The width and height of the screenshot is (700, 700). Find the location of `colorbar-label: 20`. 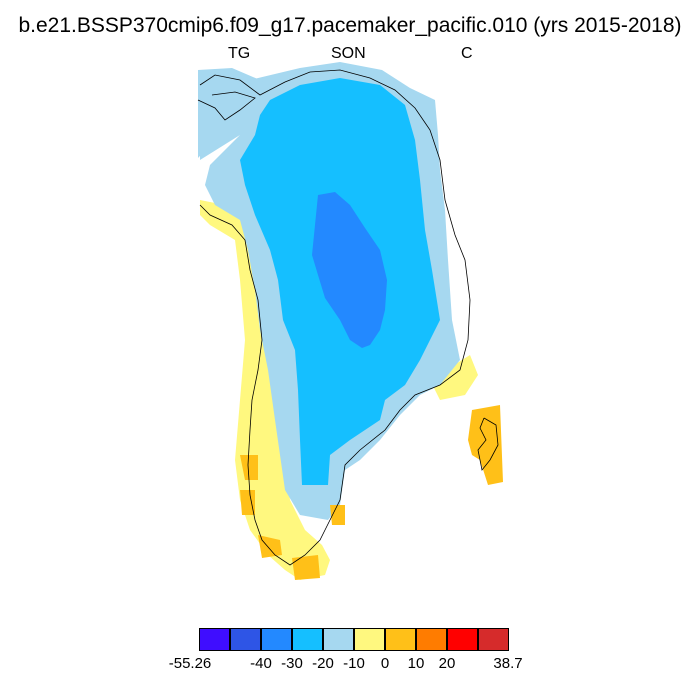

colorbar-label: 20 is located at coordinates (447, 663).